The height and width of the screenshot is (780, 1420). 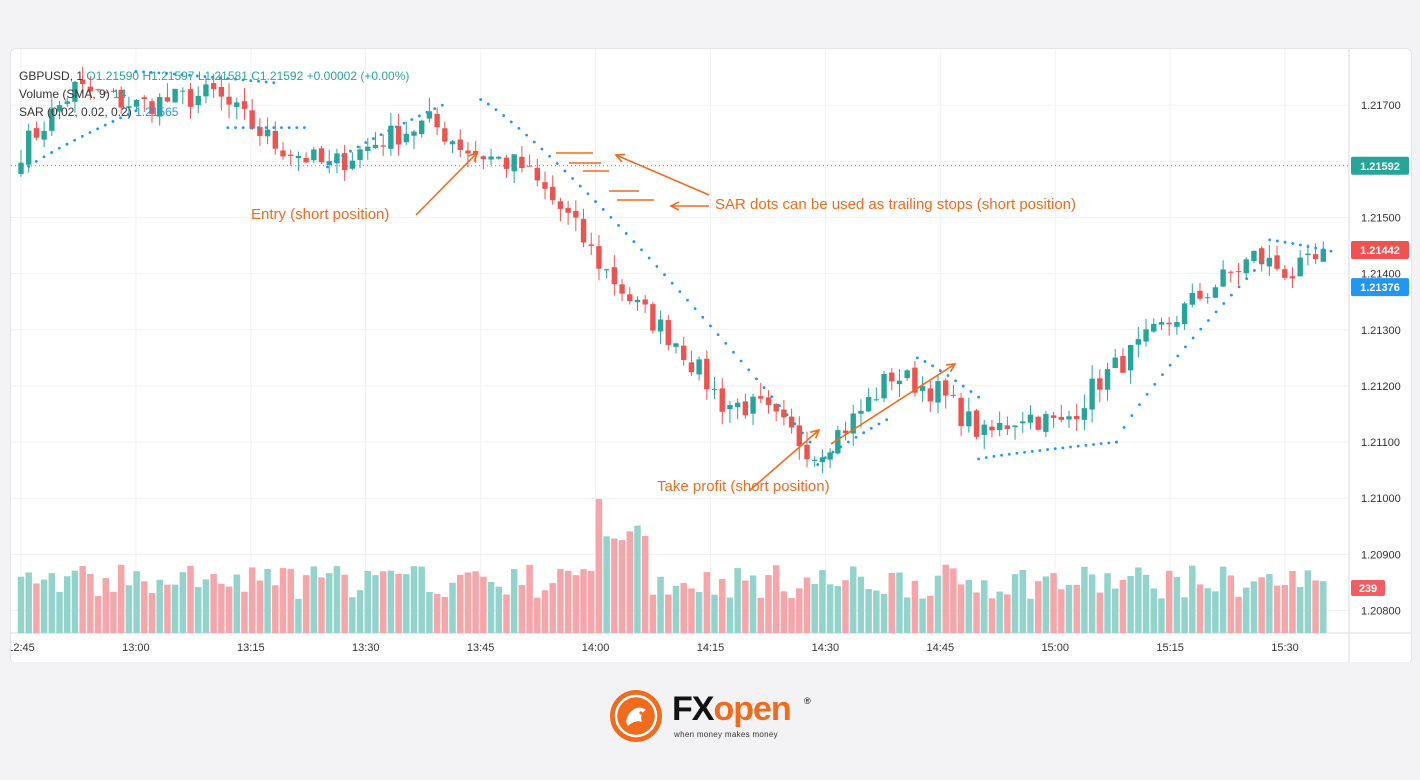 What do you see at coordinates (1381, 555) in the screenshot?
I see `y-tick-label: 1.20900` at bounding box center [1381, 555].